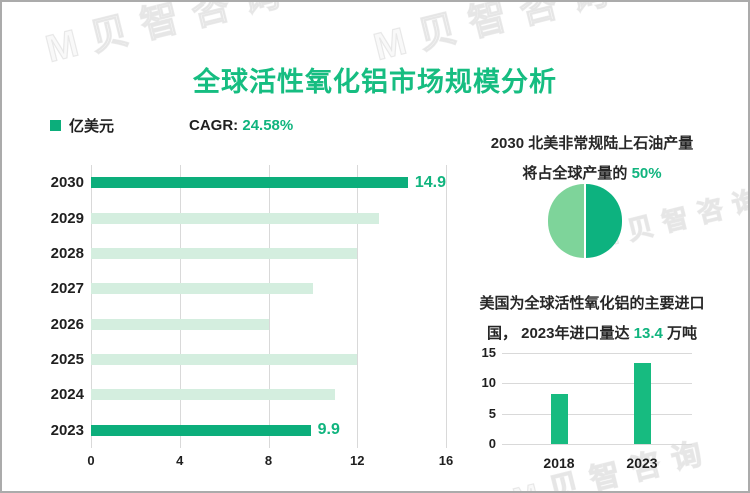  Describe the element at coordinates (577, 173) in the screenshot. I see `stat1-line2: 将占全球产量的` at that location.